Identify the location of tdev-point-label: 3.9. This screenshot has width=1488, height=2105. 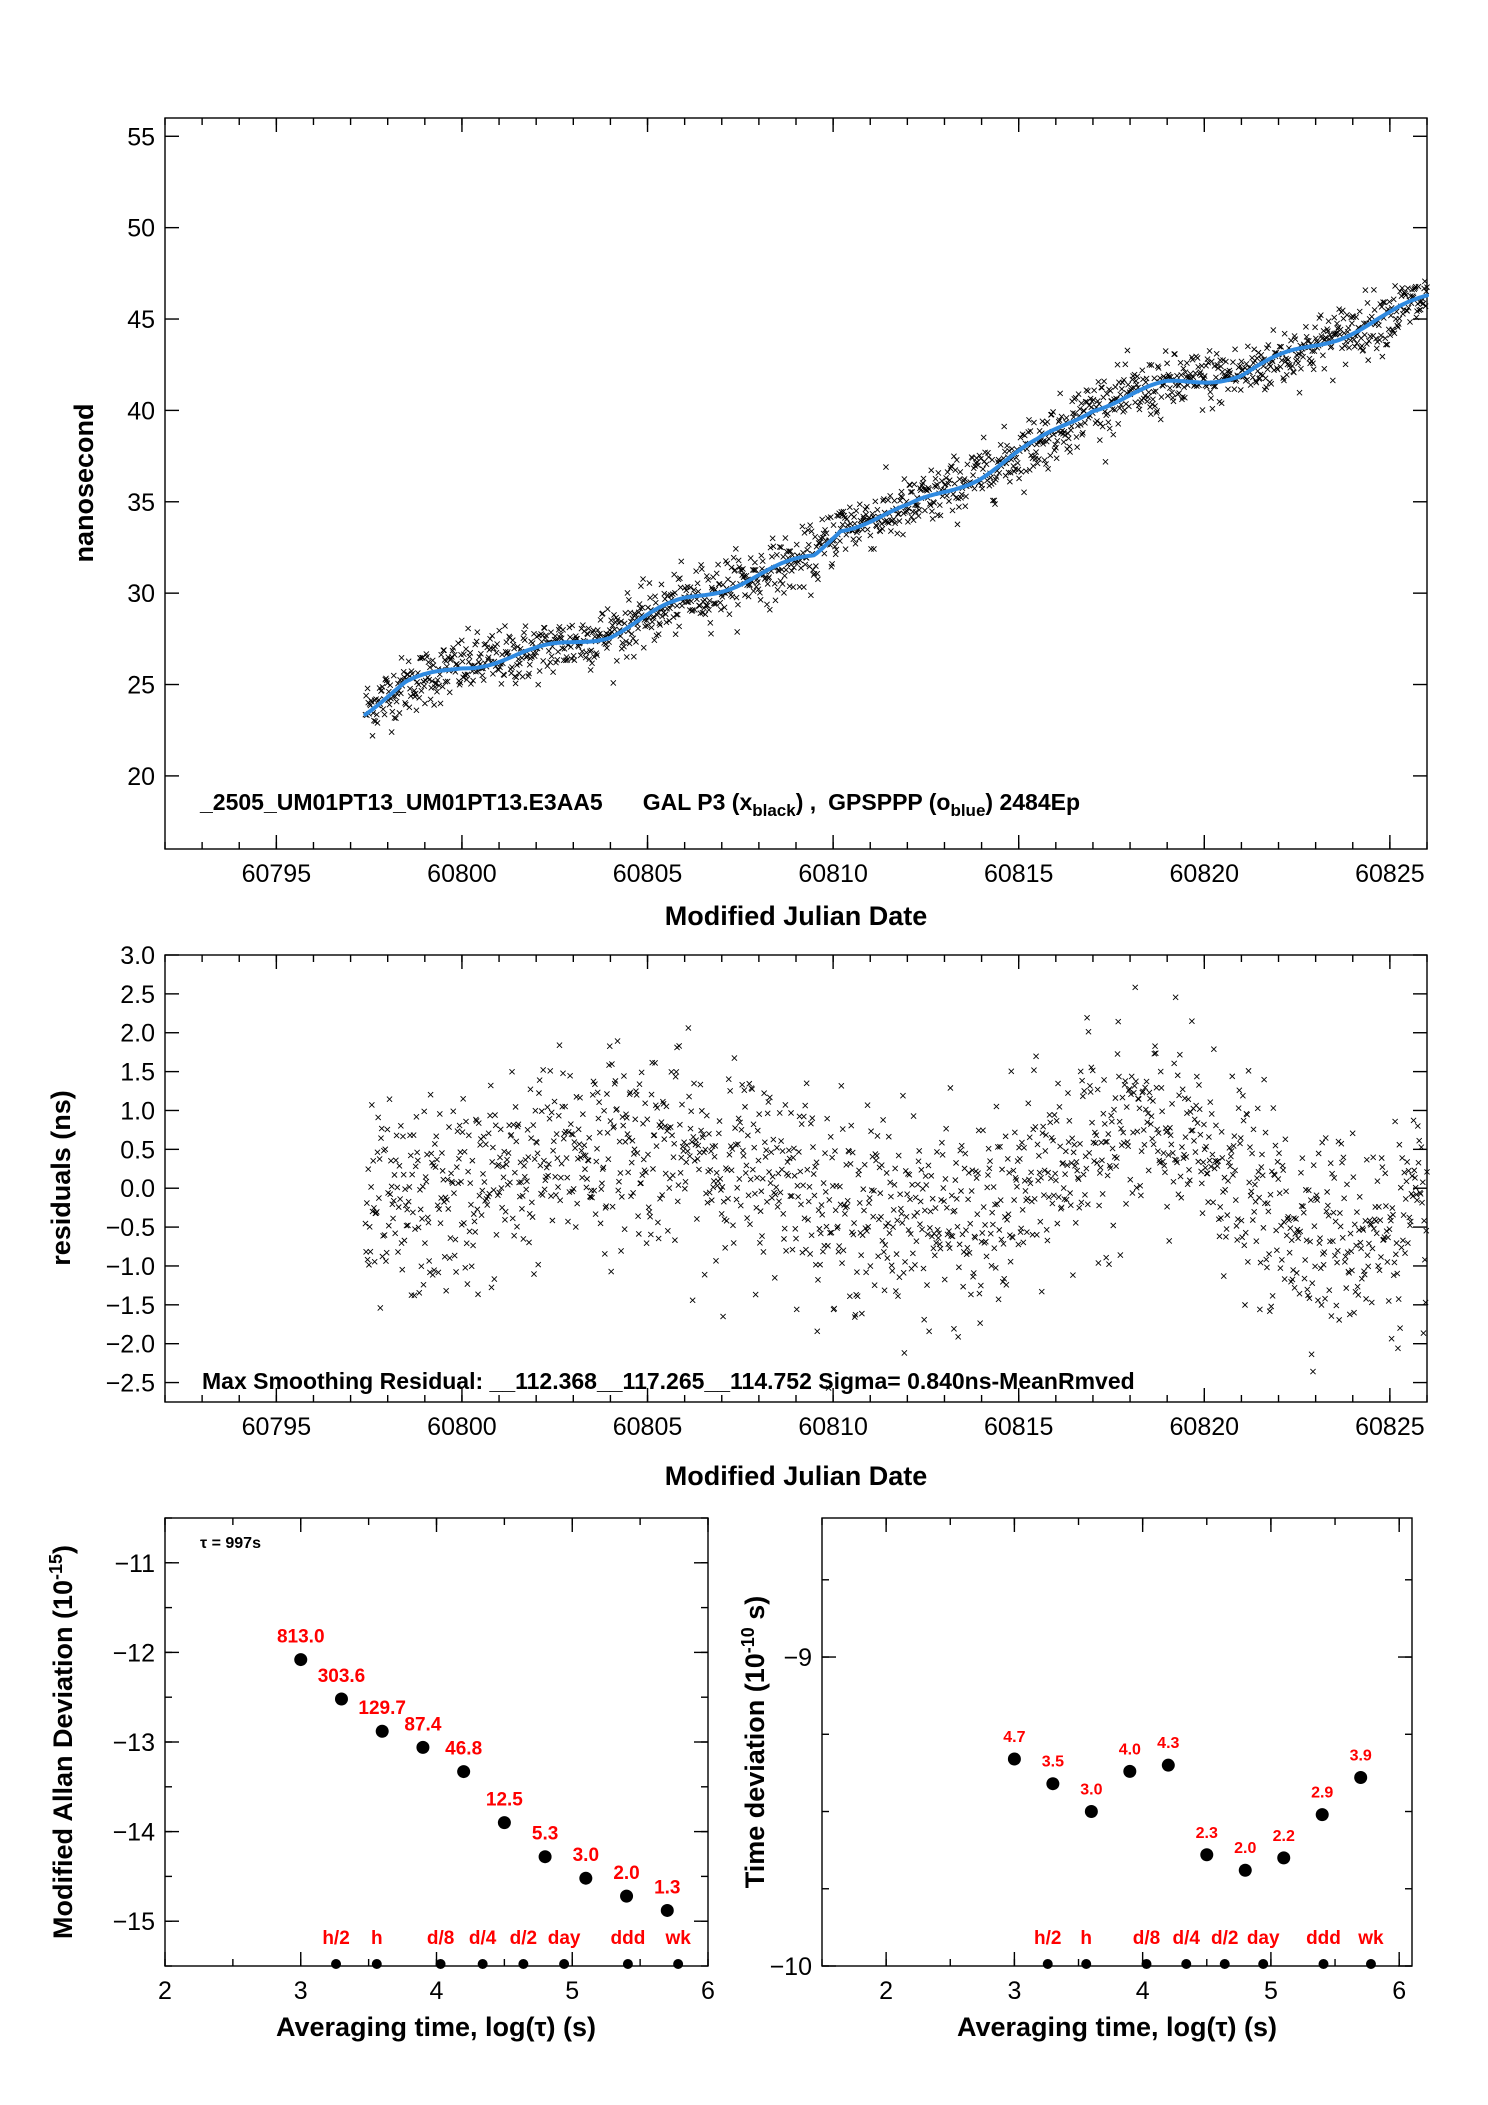
(1361, 1756).